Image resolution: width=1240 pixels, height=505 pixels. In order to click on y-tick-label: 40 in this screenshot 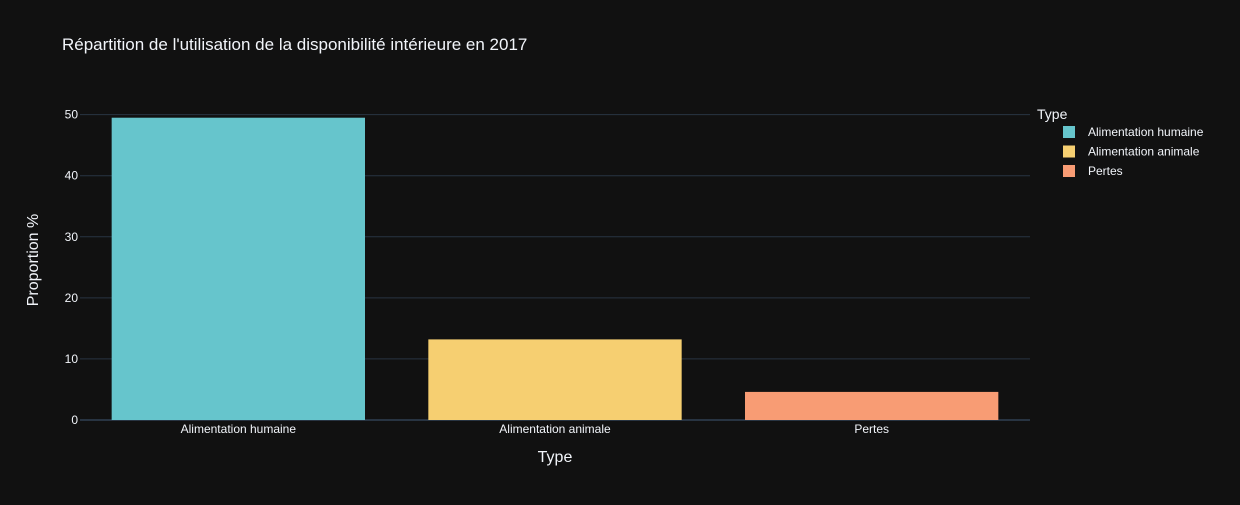, I will do `click(72, 176)`.